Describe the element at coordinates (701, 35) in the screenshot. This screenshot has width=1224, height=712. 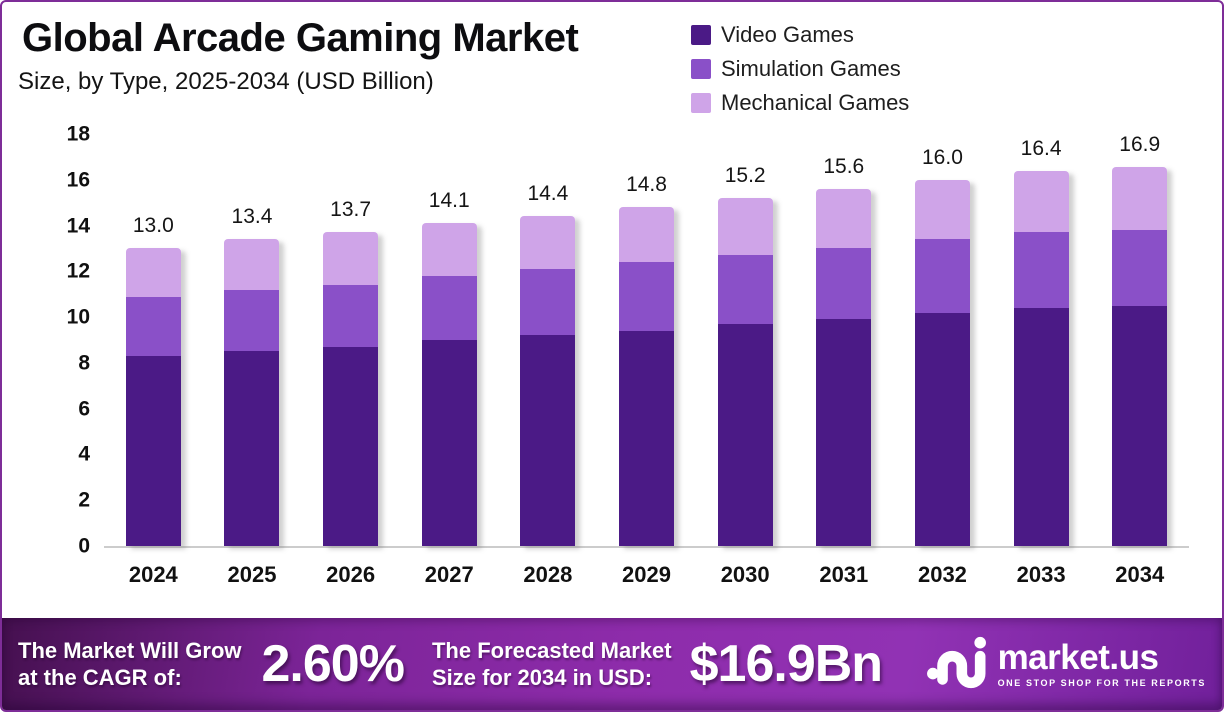
I see `legend-swatch-video-games` at that location.